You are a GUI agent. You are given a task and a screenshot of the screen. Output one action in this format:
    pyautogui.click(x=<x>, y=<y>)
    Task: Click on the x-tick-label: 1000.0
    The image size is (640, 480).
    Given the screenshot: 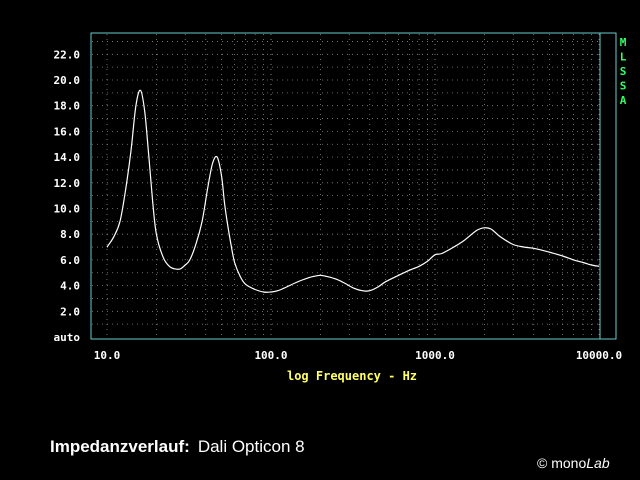 What is the action you would take?
    pyautogui.click(x=435, y=355)
    